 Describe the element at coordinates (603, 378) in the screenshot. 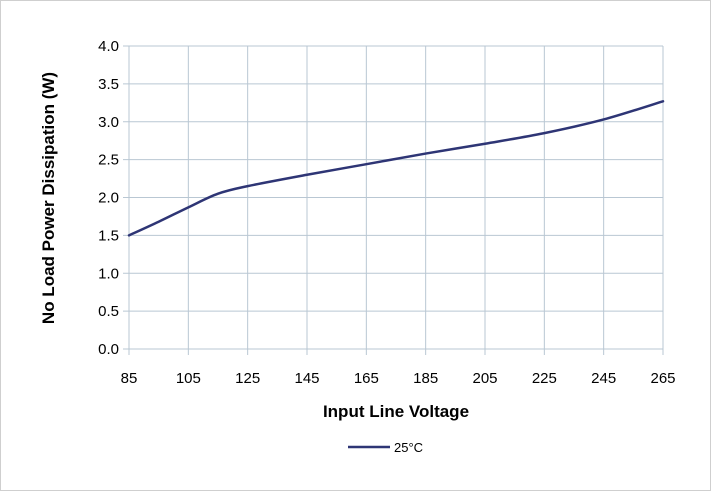

I see `x-tick-label: 245` at that location.